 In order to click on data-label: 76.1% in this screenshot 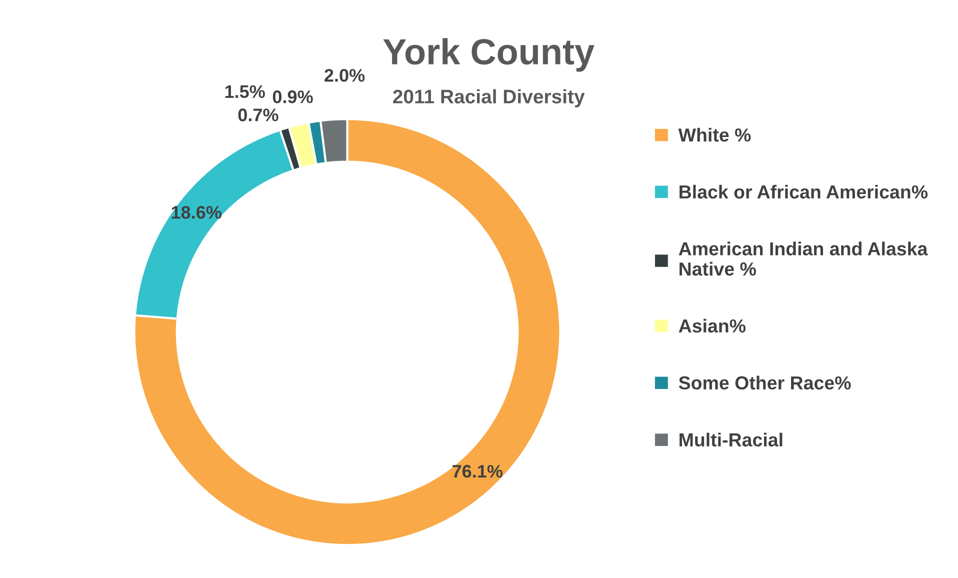, I will do `click(477, 471)`.